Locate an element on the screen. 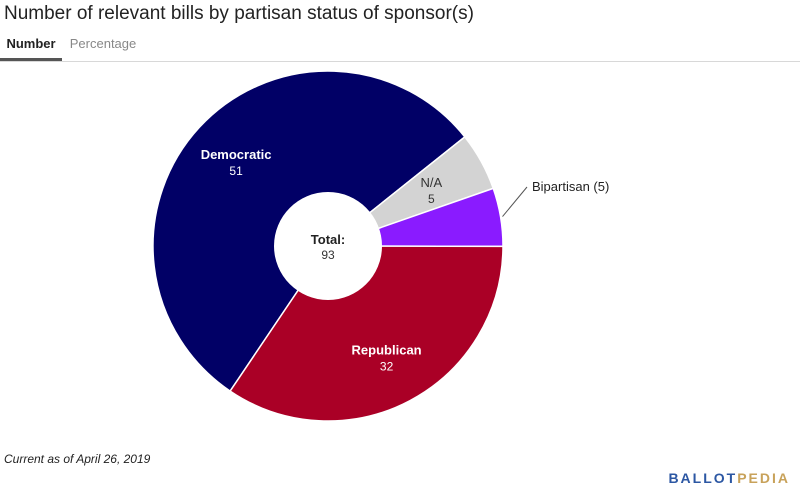  logo-part-pedia: PEDIA is located at coordinates (763, 478).